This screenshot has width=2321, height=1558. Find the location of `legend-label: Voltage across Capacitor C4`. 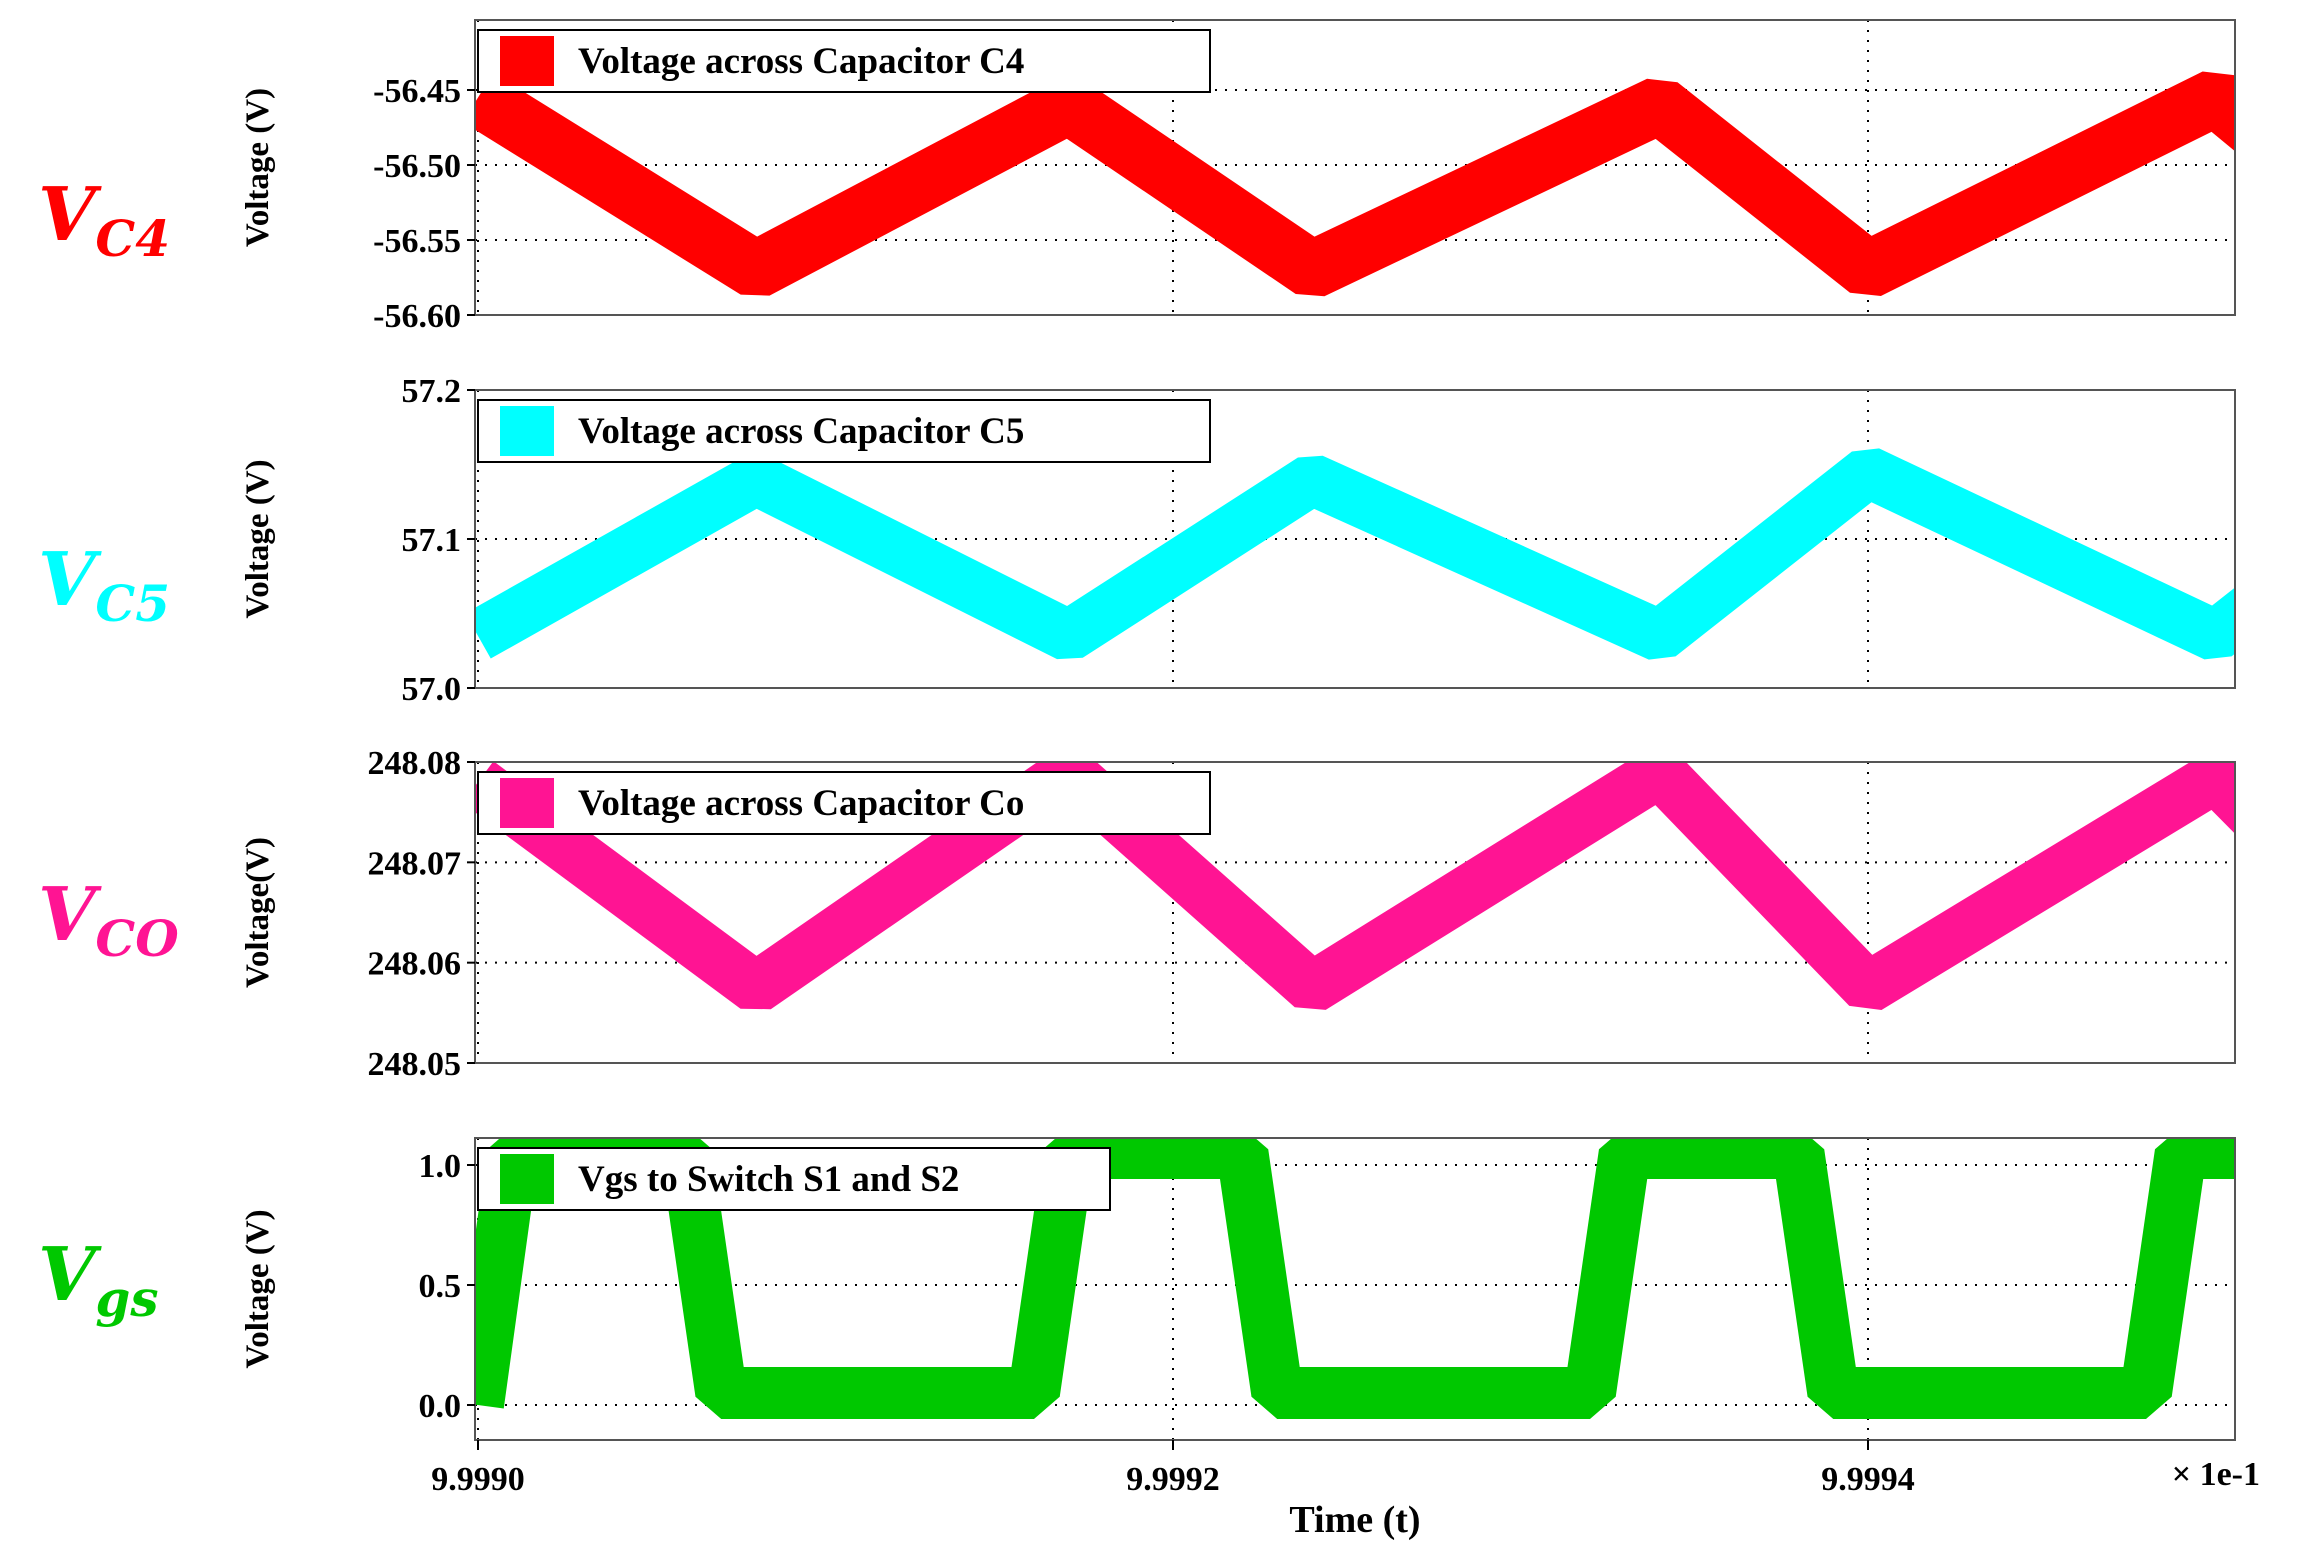

legend-label: Voltage across Capacitor C4 is located at coordinates (801, 61).